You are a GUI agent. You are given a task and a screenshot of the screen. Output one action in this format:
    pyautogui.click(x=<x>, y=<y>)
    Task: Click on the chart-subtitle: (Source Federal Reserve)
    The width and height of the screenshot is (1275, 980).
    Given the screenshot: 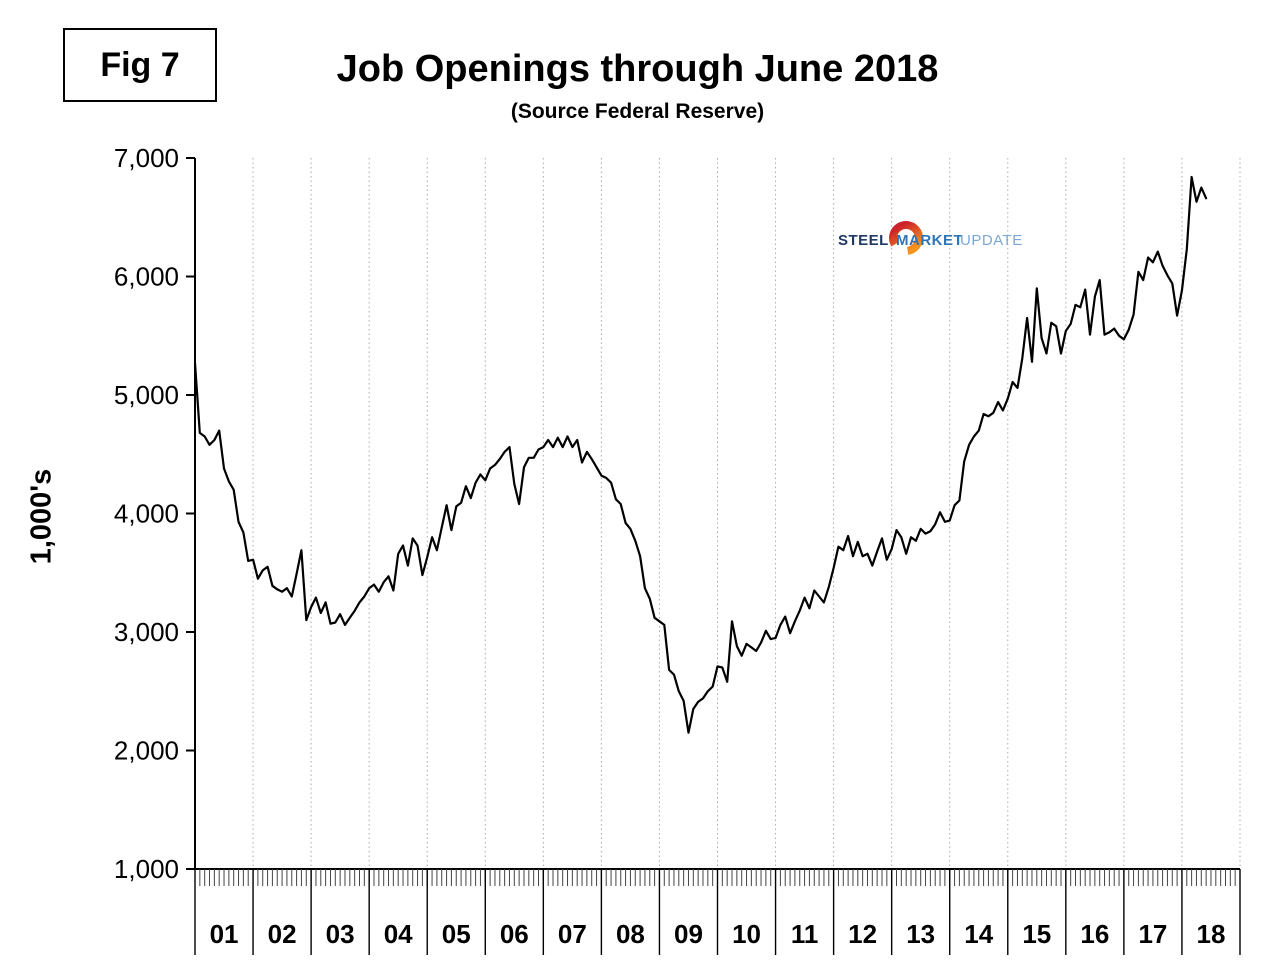 What is the action you would take?
    pyautogui.click(x=637, y=111)
    